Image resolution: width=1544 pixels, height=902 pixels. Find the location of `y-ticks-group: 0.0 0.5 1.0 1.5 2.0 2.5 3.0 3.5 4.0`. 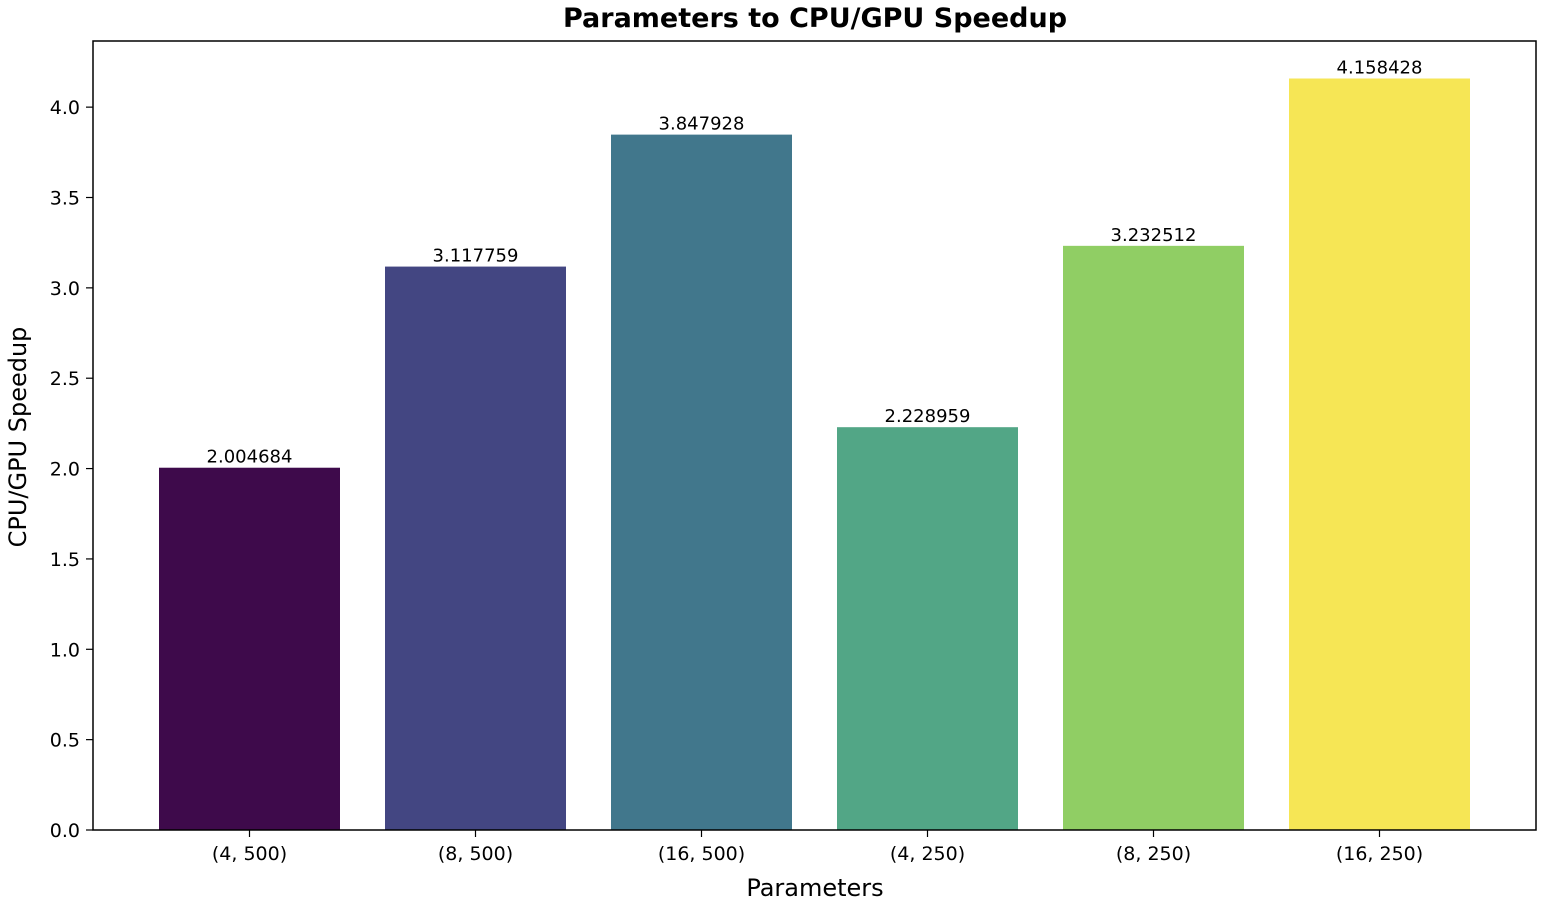

y-ticks-group: 0.0 0.5 1.0 1.5 2.0 2.5 3.0 3.5 4.0 is located at coordinates (71, 469).